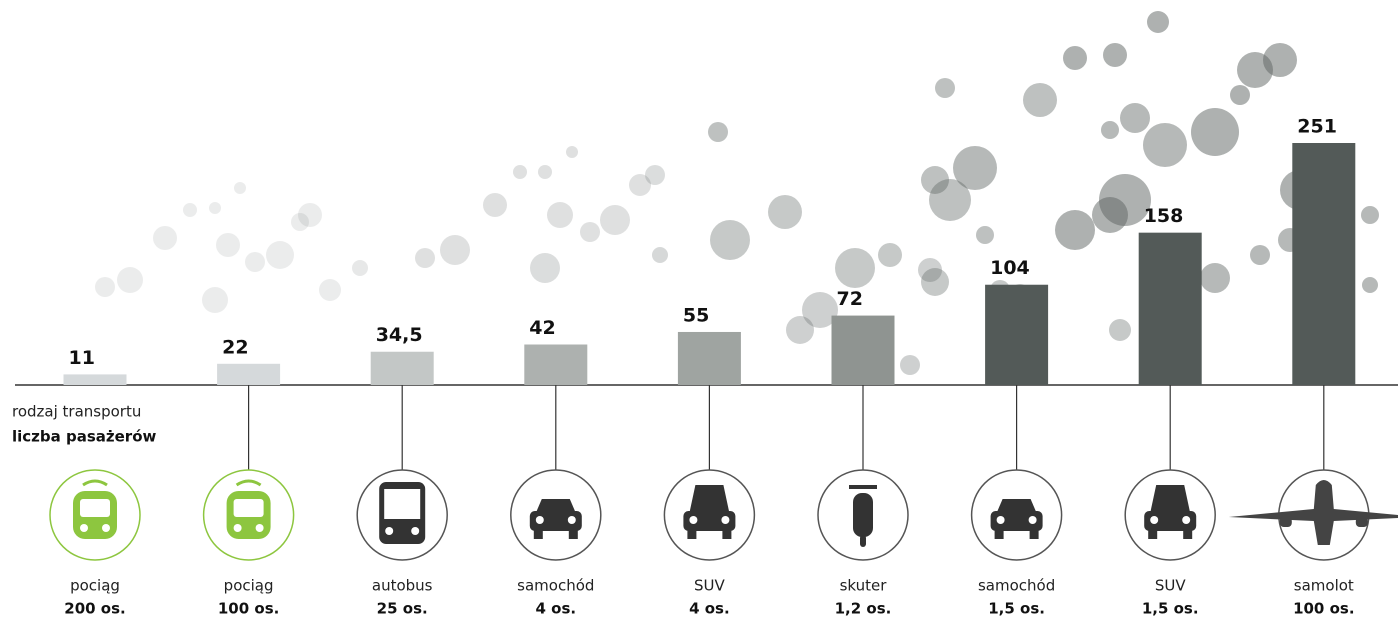 The image size is (1398, 625). Describe the element at coordinates (402, 586) in the screenshot. I see `category-label: autobus` at that location.